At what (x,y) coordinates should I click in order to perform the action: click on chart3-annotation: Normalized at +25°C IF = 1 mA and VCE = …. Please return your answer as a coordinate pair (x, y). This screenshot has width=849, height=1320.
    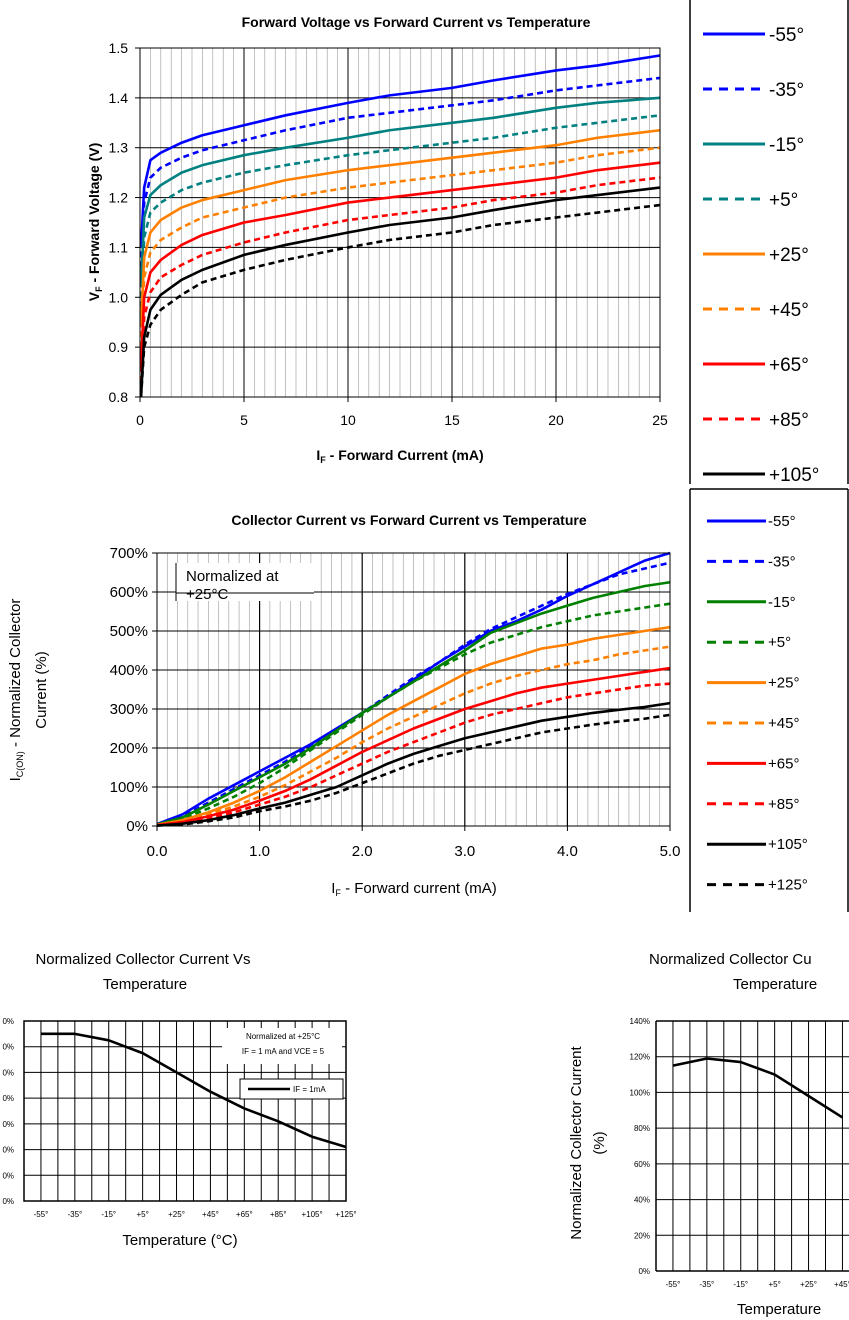
    Looking at the image, I should click on (282, 1046).